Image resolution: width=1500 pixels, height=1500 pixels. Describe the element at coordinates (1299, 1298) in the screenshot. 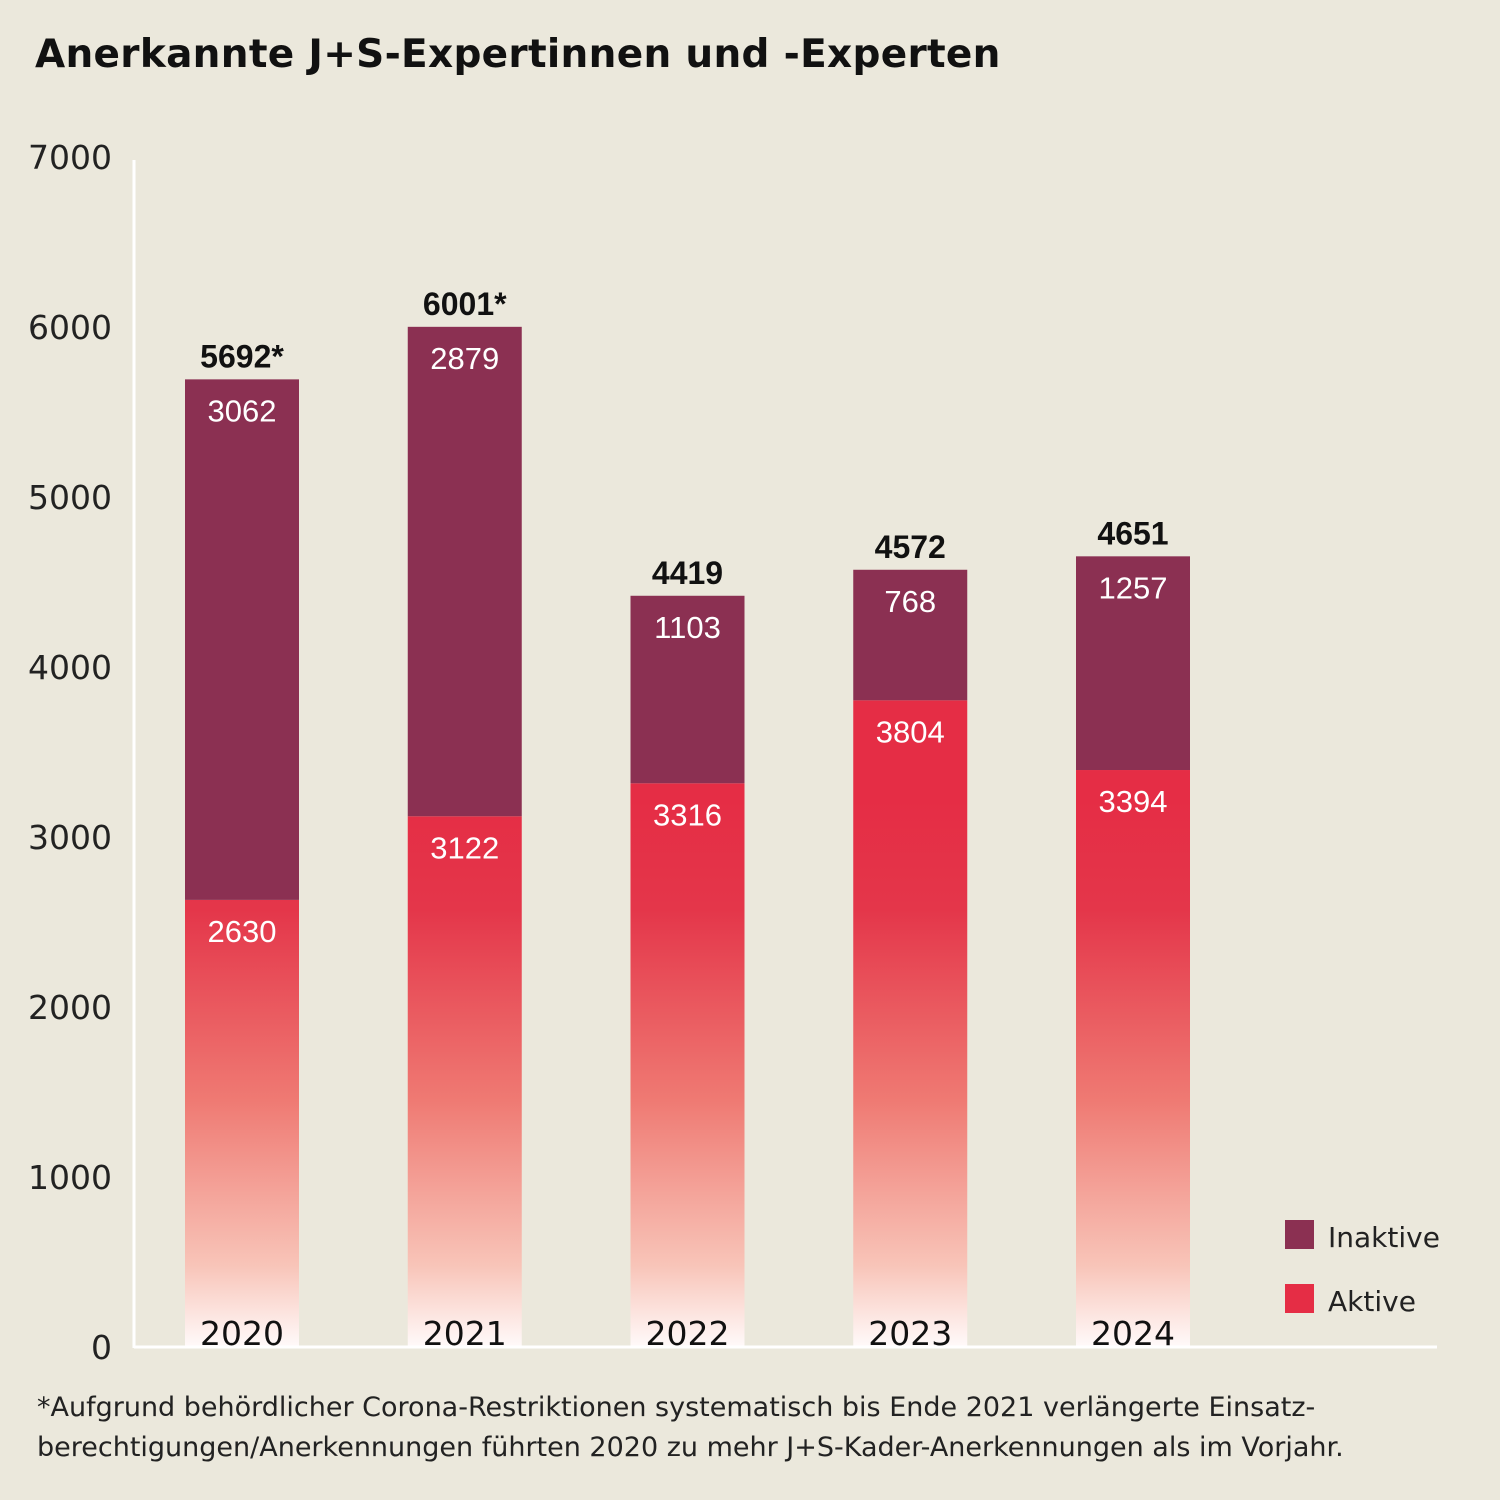

I see `legend-swatch-aktive` at that location.